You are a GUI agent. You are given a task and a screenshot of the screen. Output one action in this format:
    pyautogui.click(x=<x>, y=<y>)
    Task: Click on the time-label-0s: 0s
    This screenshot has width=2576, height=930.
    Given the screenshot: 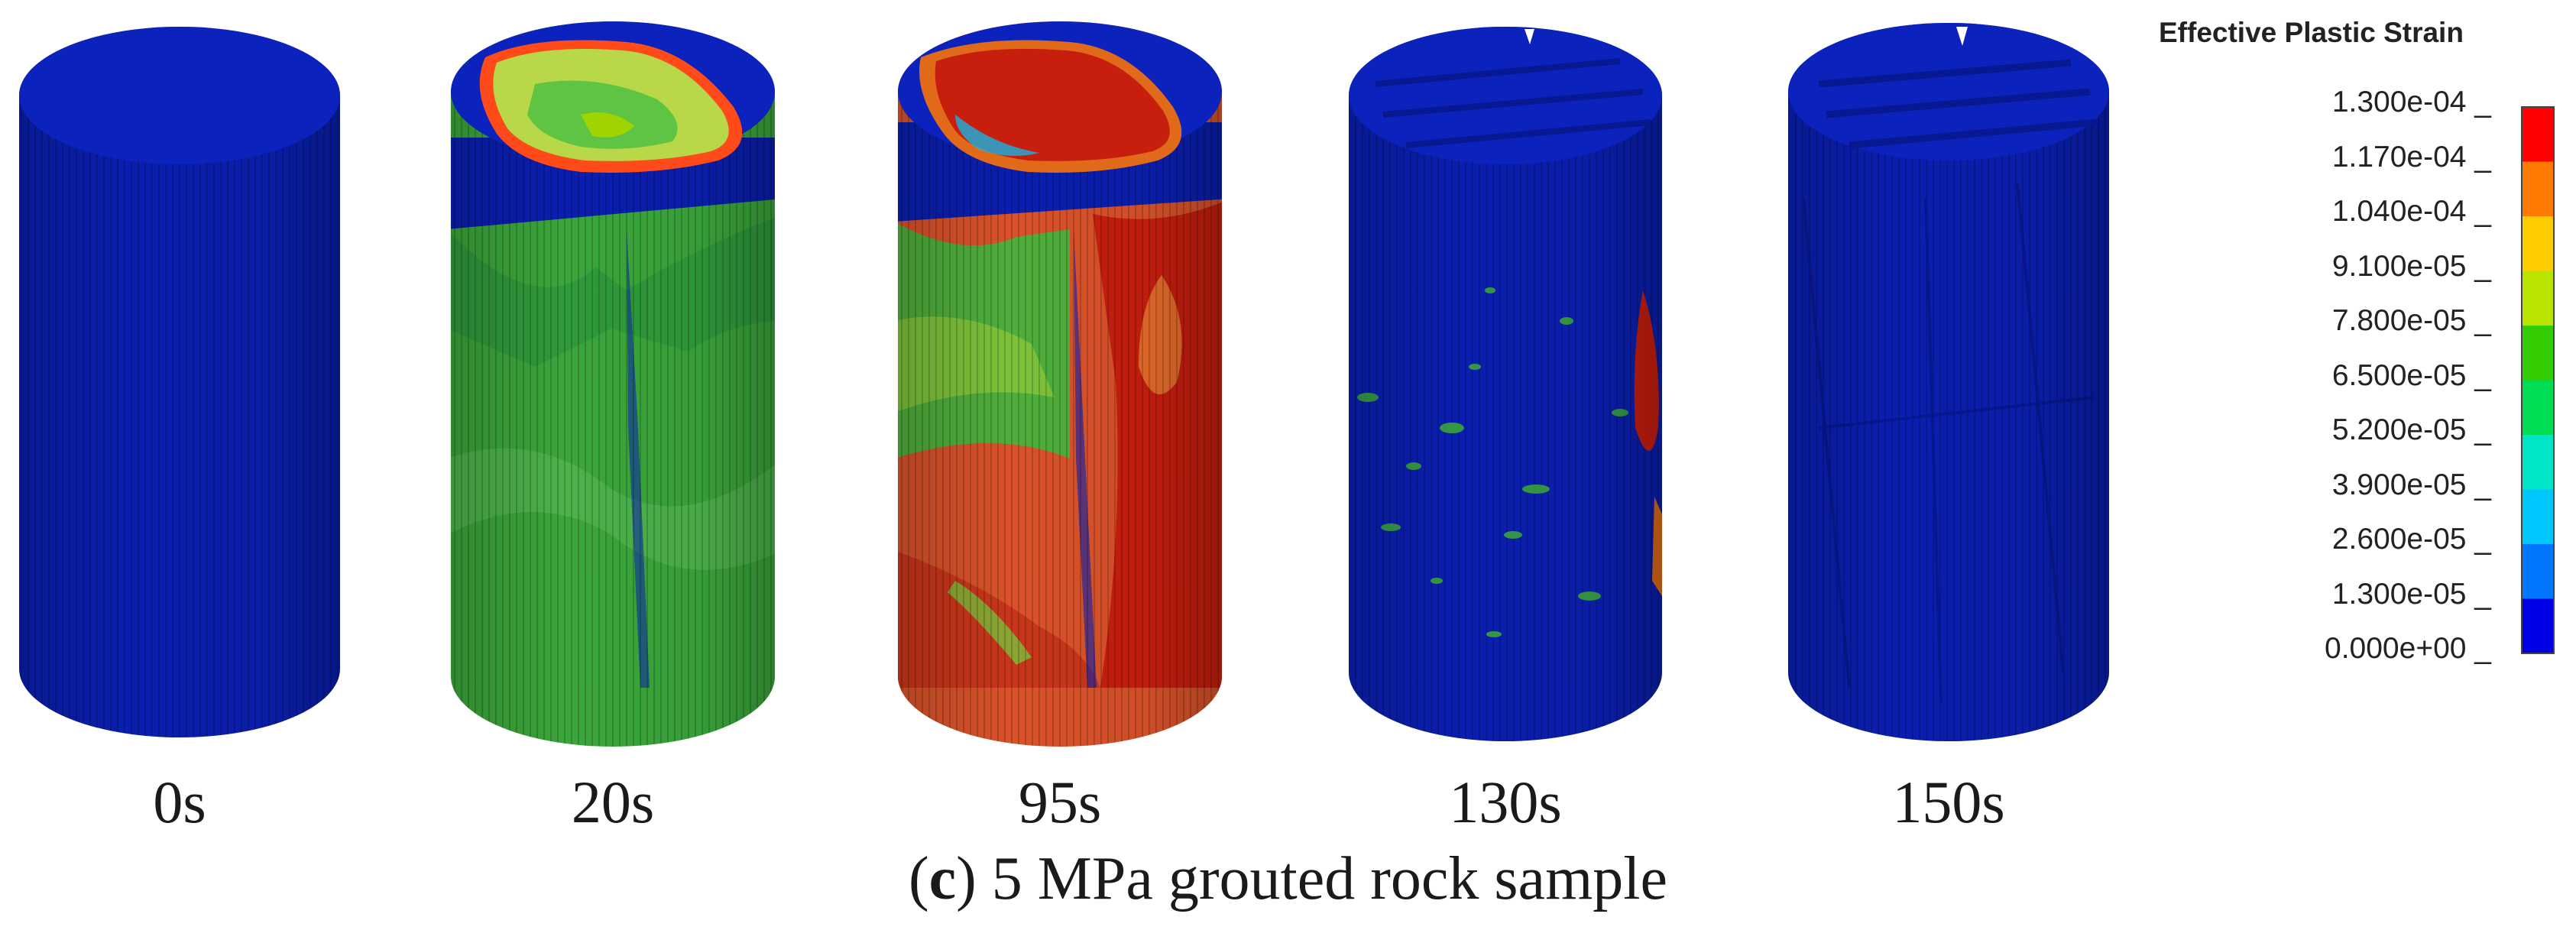 What is the action you would take?
    pyautogui.click(x=179, y=802)
    